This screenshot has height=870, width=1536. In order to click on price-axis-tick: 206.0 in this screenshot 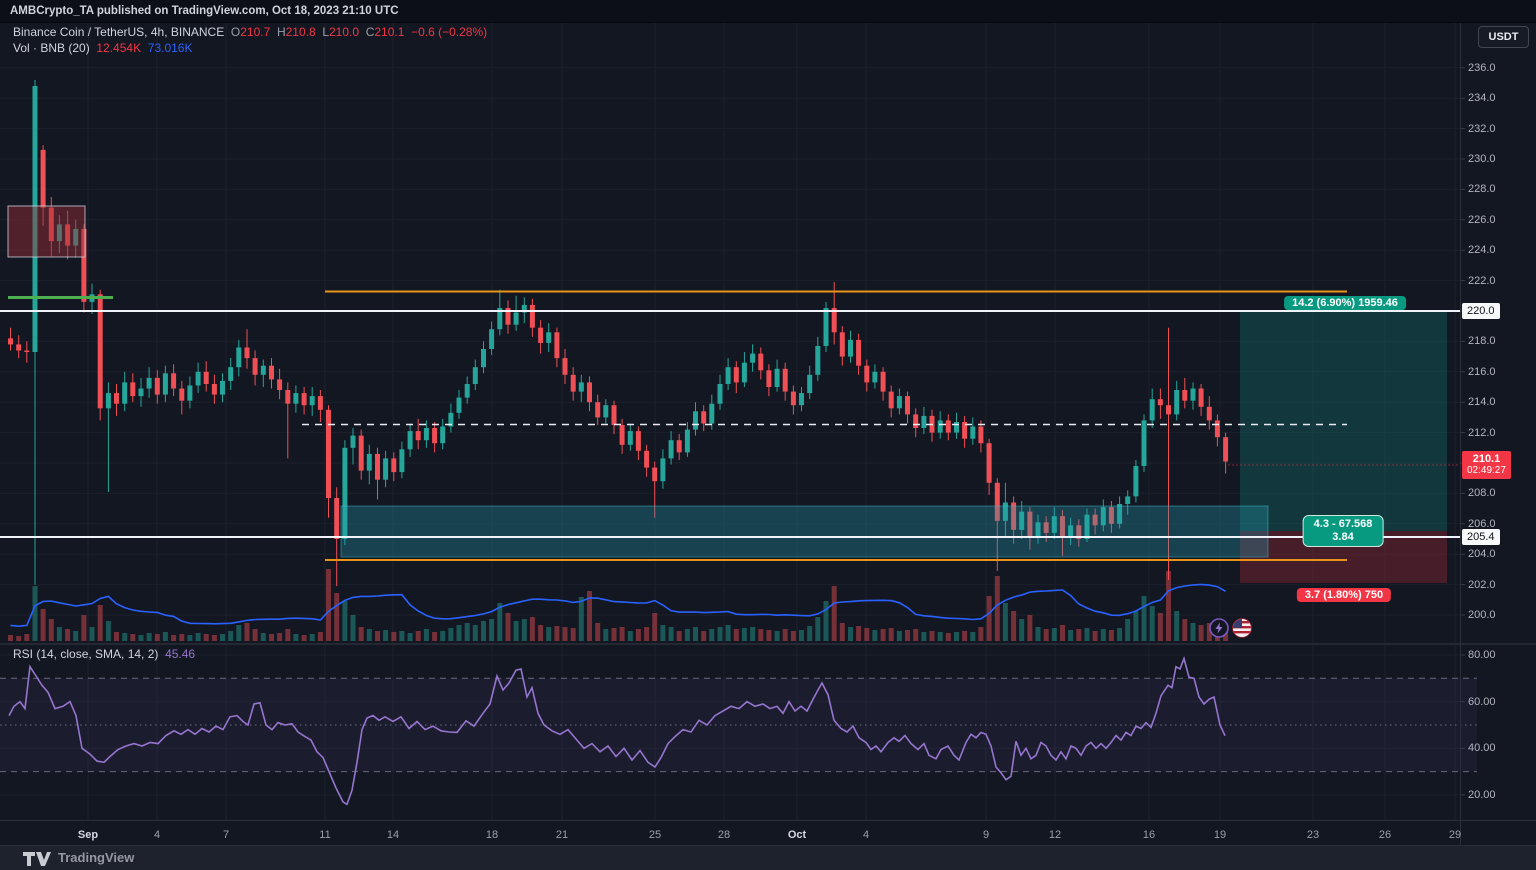, I will do `click(1482, 523)`.